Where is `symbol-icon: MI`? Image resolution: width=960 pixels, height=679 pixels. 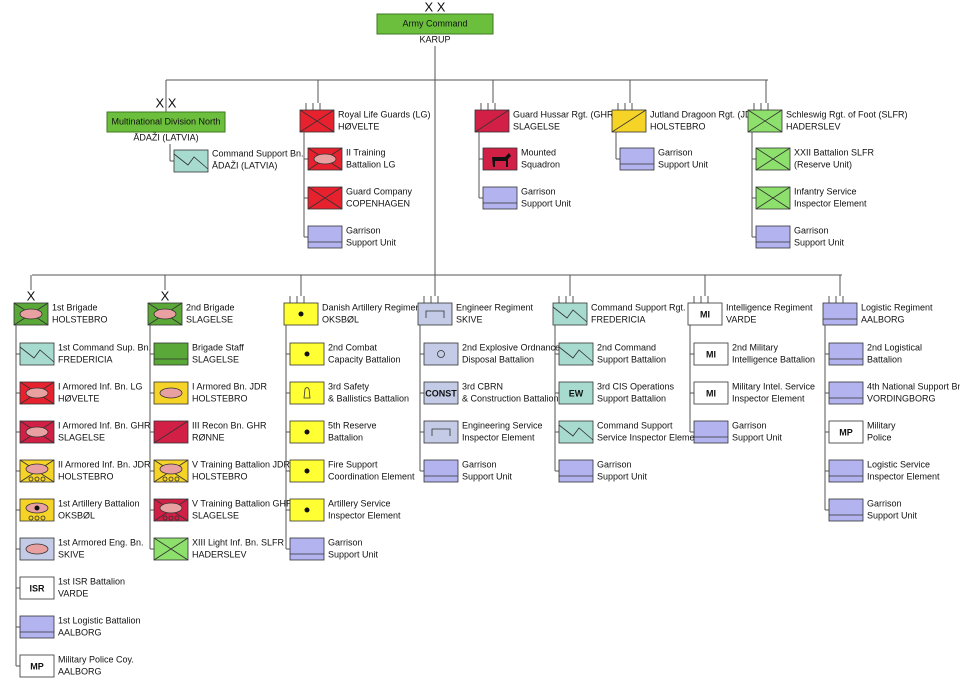 symbol-icon: MI is located at coordinates (711, 354).